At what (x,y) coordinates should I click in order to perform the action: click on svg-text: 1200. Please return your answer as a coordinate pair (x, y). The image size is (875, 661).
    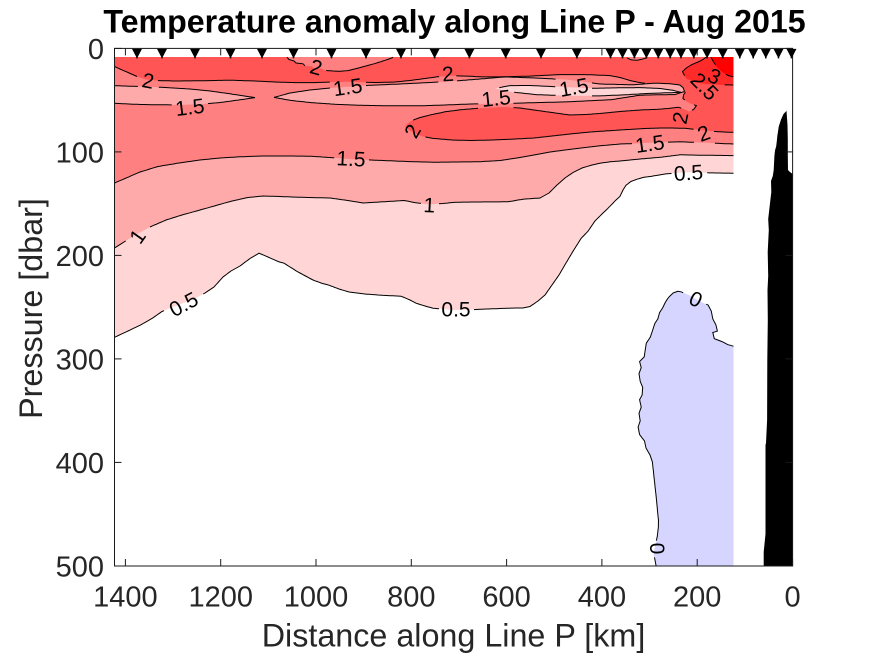
    Looking at the image, I should click on (220, 598).